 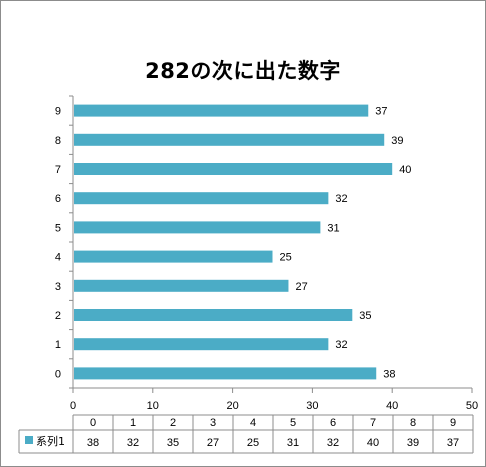 I want to click on table-value-cell: 39, so click(x=413, y=443).